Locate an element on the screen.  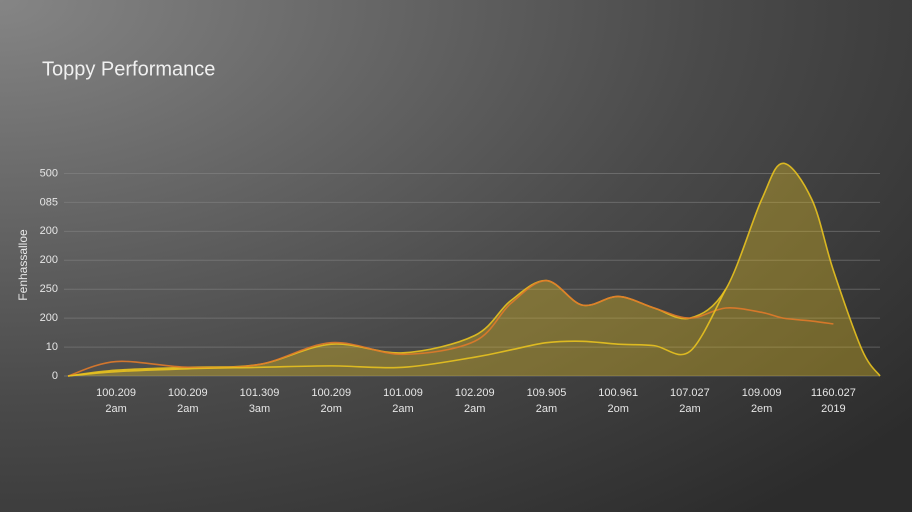
x-tick-sublabel: 3am is located at coordinates (259, 409).